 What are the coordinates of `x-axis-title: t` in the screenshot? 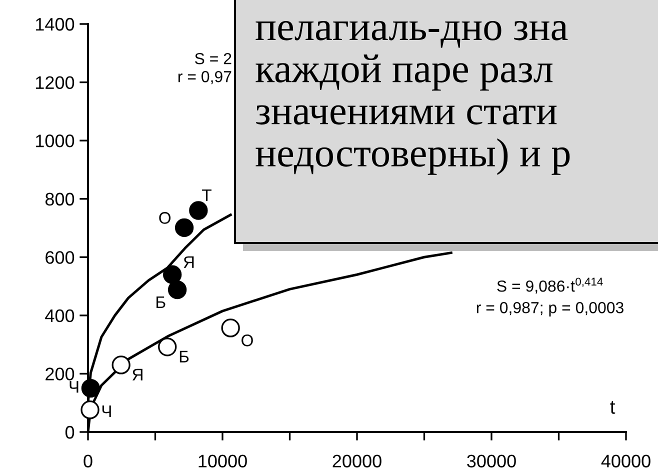 It's located at (613, 407).